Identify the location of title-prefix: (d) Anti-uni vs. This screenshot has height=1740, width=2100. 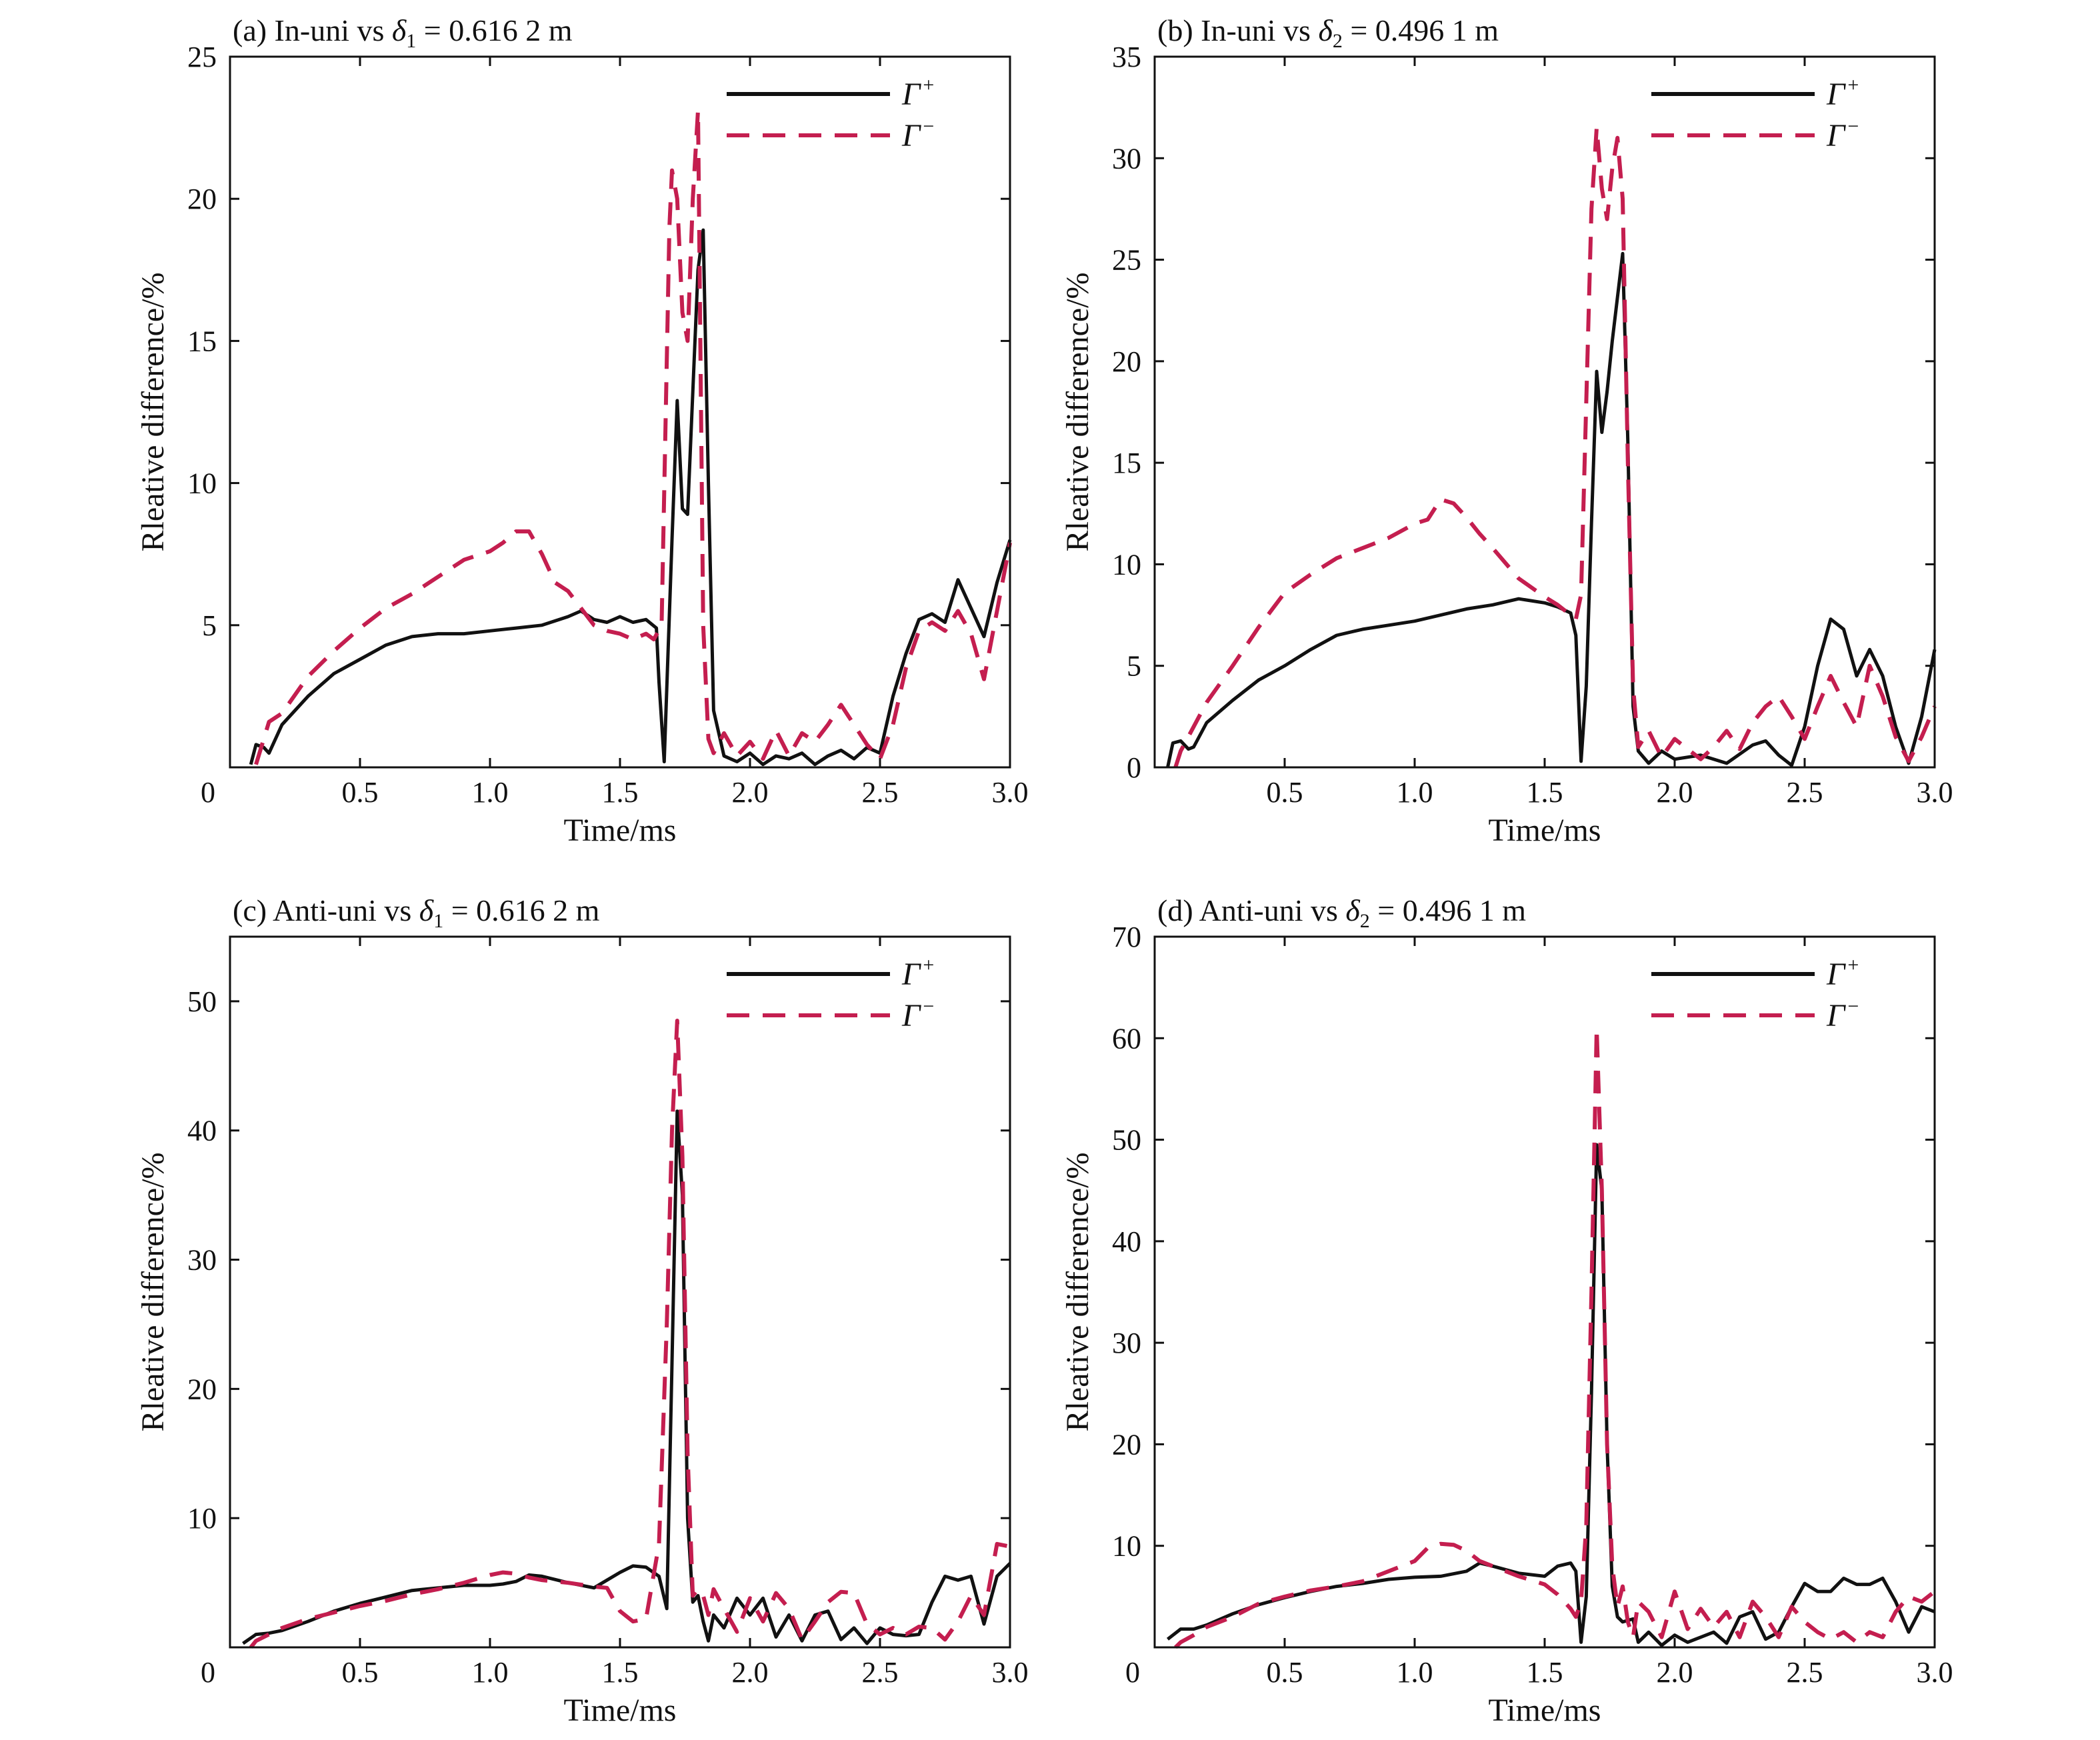
(1251, 910).